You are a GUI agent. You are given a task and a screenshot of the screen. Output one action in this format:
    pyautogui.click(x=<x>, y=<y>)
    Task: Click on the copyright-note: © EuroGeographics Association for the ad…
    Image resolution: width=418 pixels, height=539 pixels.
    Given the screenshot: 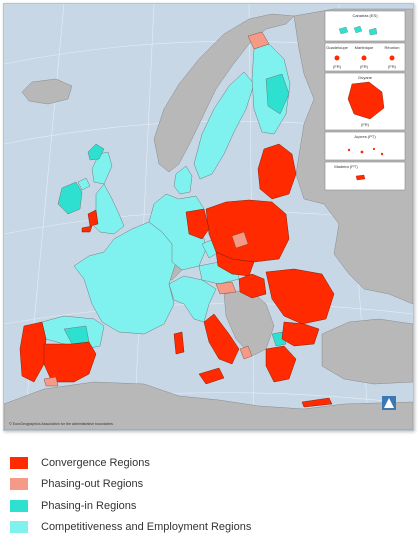 What is the action you would take?
    pyautogui.click(x=61, y=424)
    